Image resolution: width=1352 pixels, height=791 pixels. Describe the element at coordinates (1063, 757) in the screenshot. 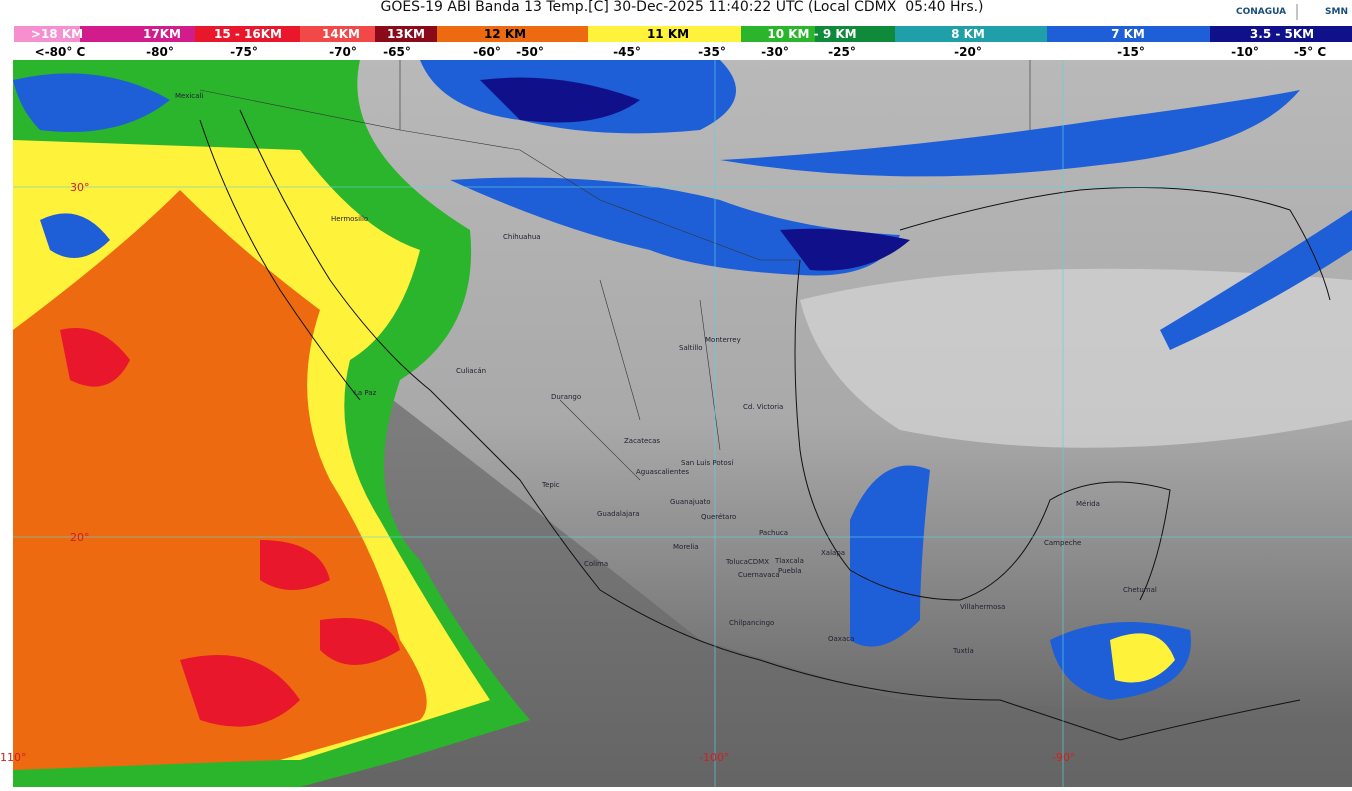

I see `grid-label: -90°` at that location.